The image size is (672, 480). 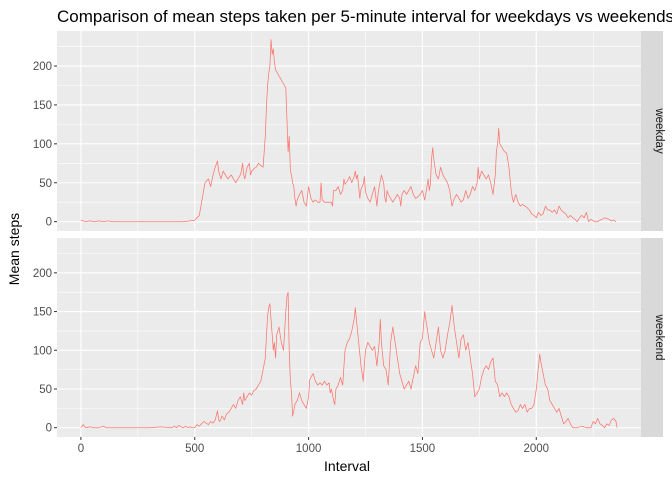 What do you see at coordinates (659, 336) in the screenshot?
I see `facet-label-weekend: weekend` at bounding box center [659, 336].